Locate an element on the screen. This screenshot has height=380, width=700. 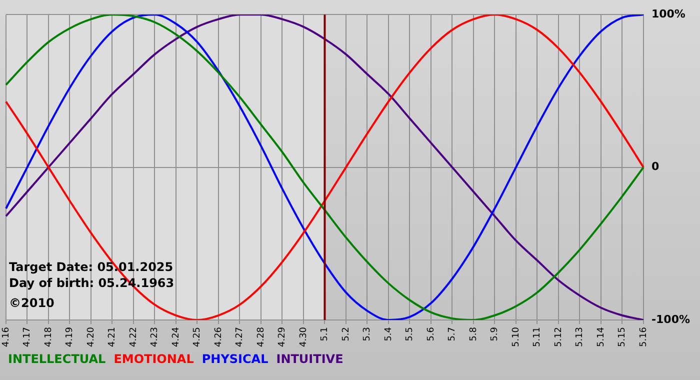
x-tick-label: 5.15 is located at coordinates (623, 337).